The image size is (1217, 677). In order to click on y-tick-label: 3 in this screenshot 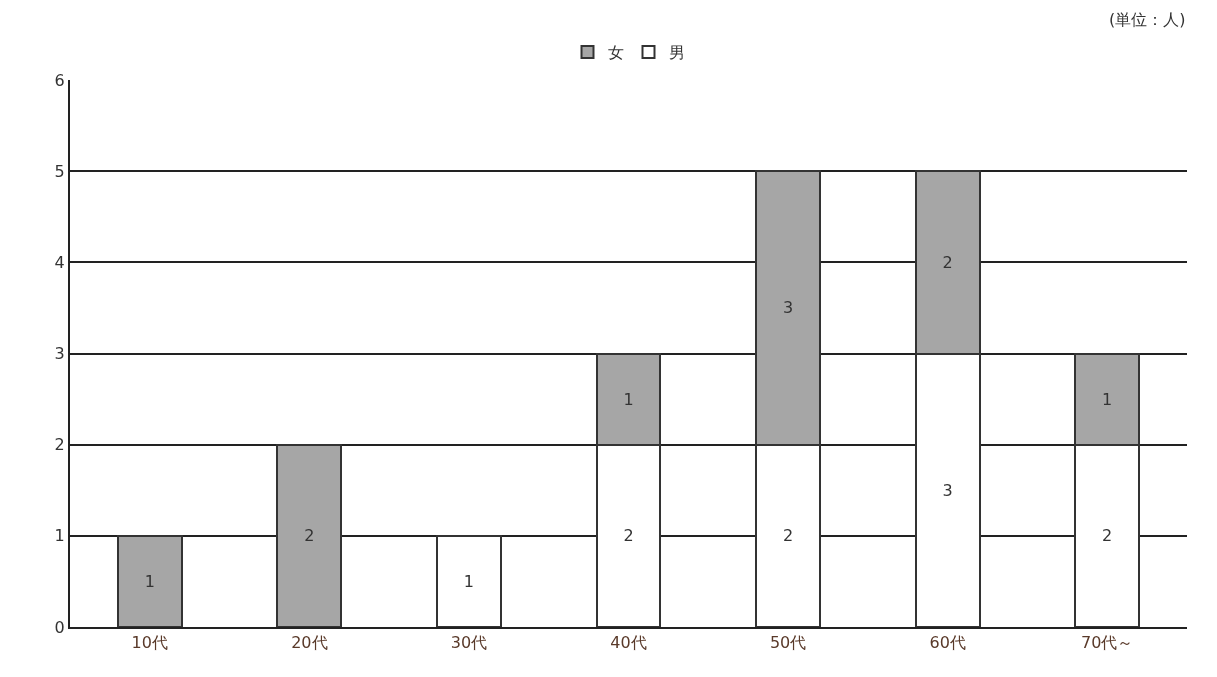, I will do `click(59, 354)`.